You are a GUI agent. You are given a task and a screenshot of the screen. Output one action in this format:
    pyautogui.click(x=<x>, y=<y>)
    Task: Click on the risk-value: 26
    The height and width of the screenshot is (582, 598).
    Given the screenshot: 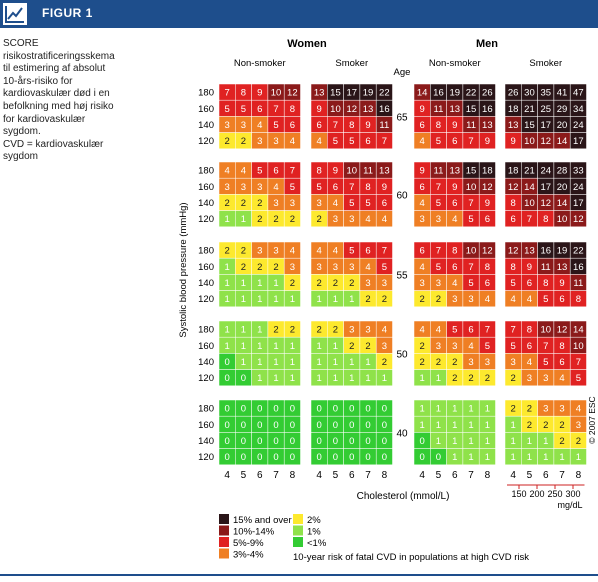 What is the action you would take?
    pyautogui.click(x=487, y=93)
    